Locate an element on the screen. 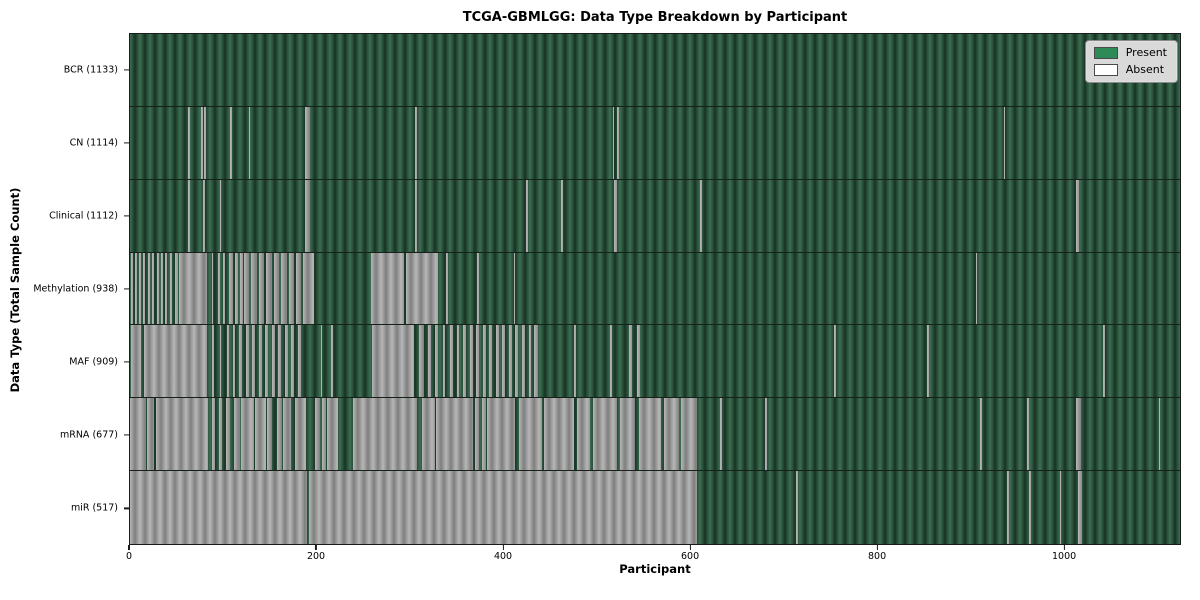 This screenshot has height=600, width=1200. x-tick-label: 0 is located at coordinates (129, 556).